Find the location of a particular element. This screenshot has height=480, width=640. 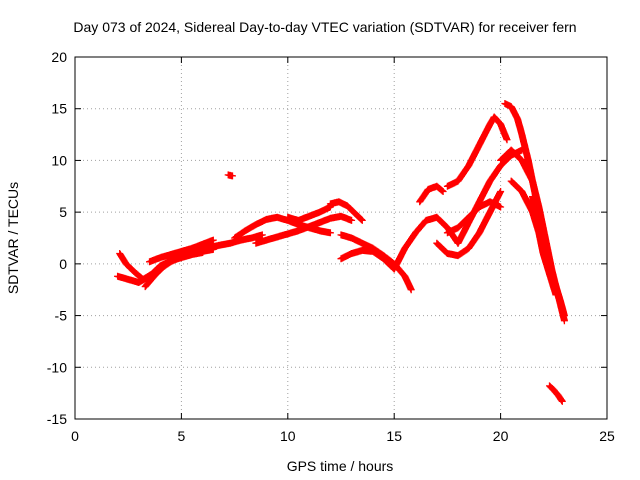

series-arc-i is located at coordinates (346, 211).